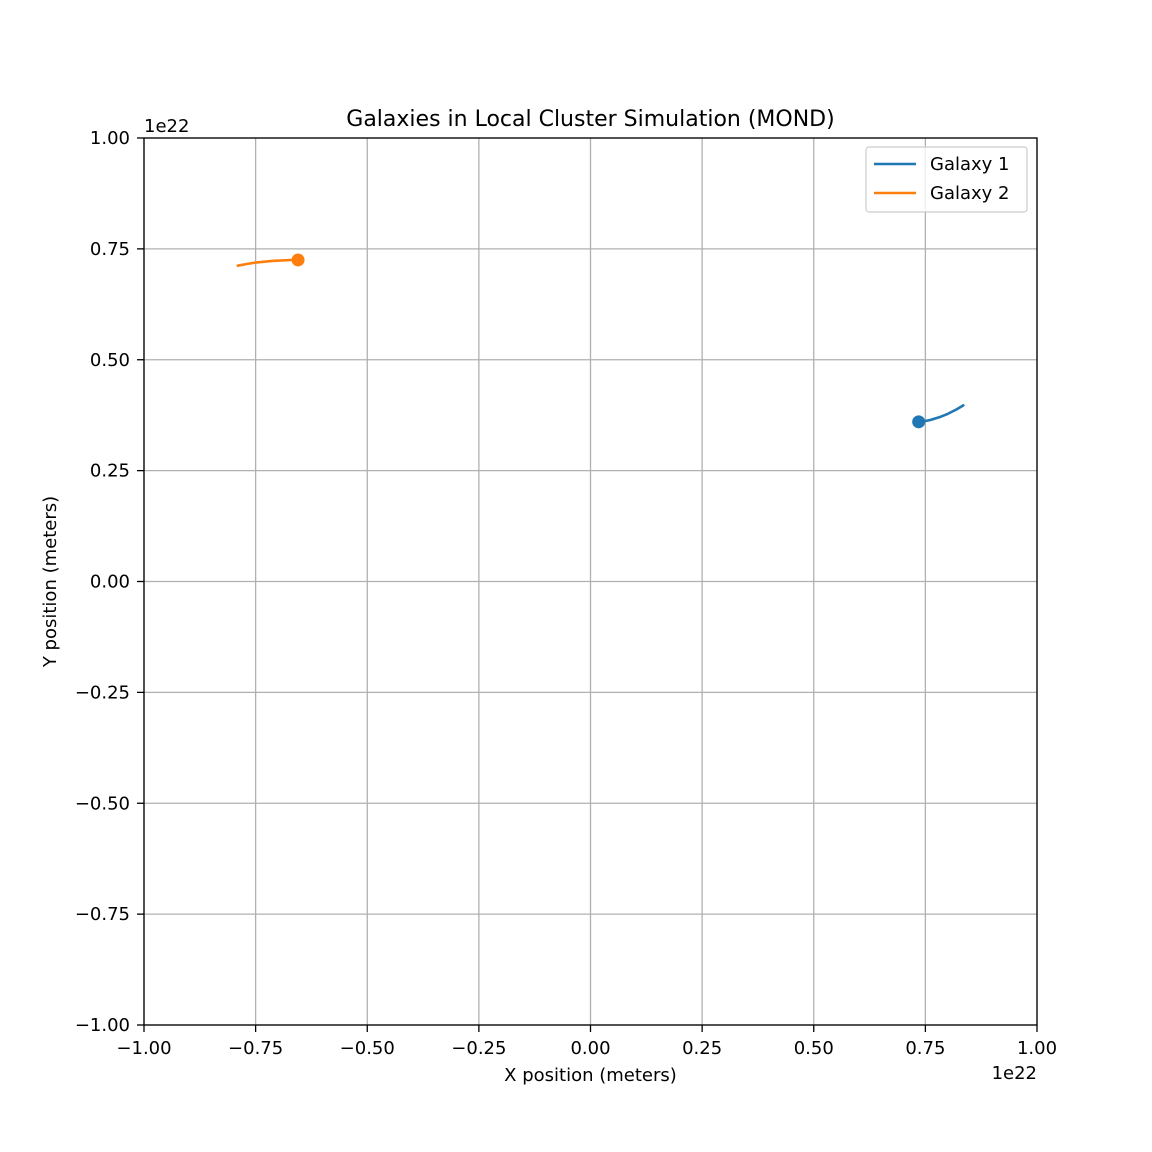 This screenshot has width=1152, height=1152. What do you see at coordinates (702, 1048) in the screenshot?
I see `x-tick-label: 0.25` at bounding box center [702, 1048].